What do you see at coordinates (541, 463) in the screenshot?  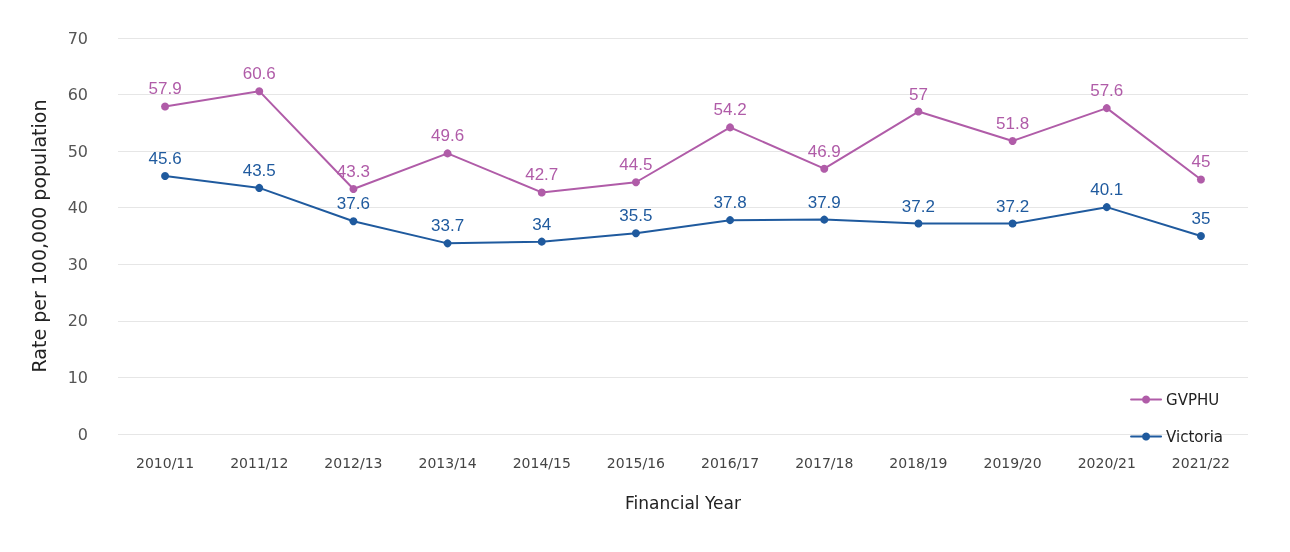 I see `x-tick-label: 2014/15` at bounding box center [541, 463].